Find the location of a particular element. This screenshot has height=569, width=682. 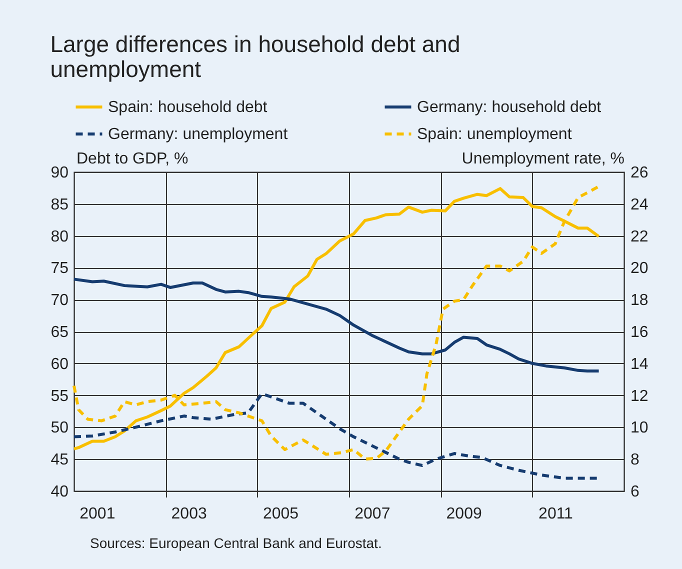

source-note: Sources: European Central Bank and Eurostat. is located at coordinates (236, 543).